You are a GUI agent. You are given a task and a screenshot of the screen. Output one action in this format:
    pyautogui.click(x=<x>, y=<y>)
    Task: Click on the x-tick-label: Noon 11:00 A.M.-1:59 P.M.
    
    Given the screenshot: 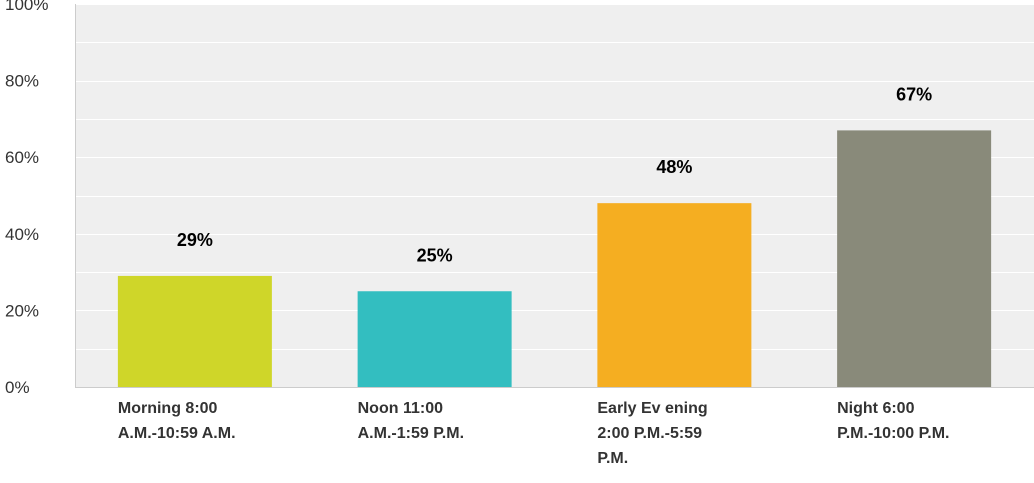 What is the action you would take?
    pyautogui.click(x=411, y=421)
    